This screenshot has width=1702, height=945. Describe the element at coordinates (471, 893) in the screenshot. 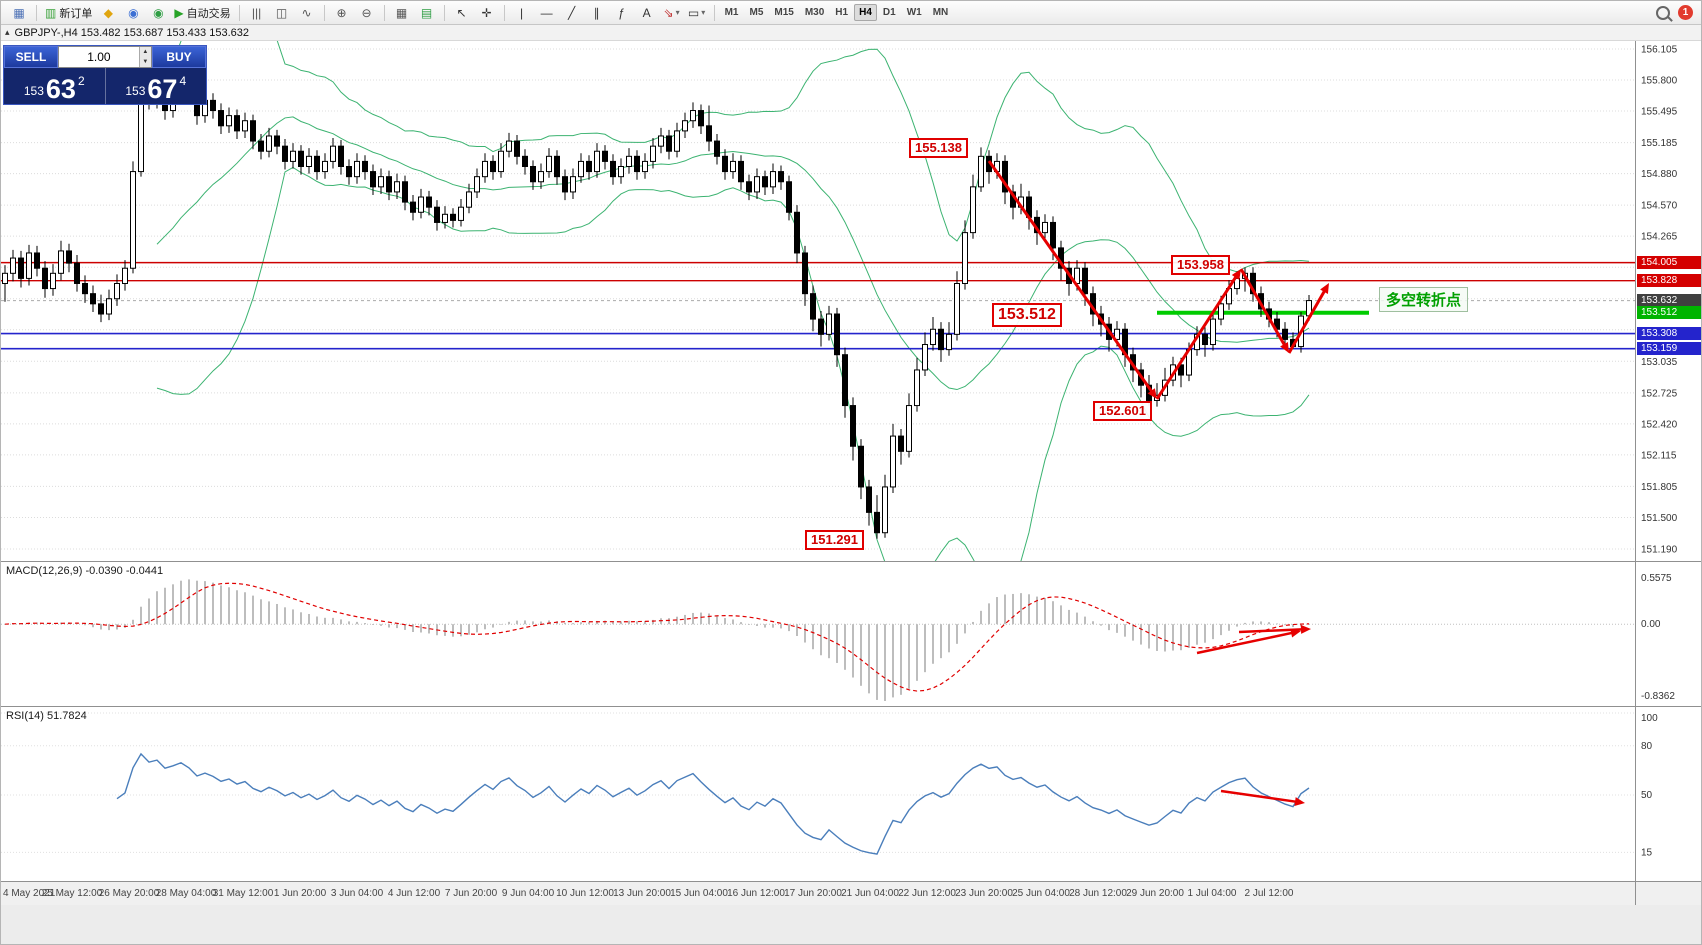

I see `time-axis-label: 7 Jun 20:00` at that location.